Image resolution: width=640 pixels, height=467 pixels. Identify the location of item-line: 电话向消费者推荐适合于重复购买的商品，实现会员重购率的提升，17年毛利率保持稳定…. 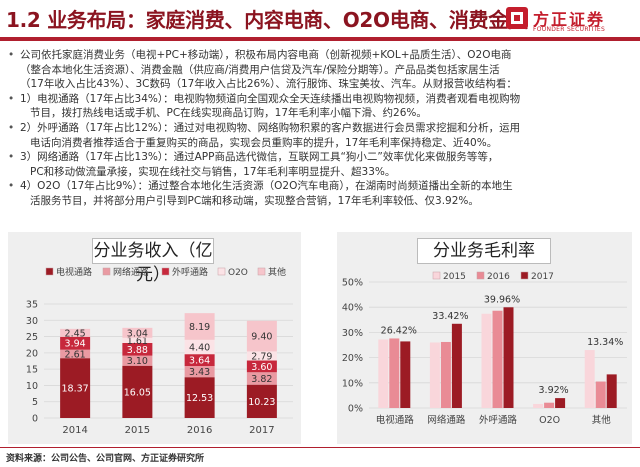
(264, 142).